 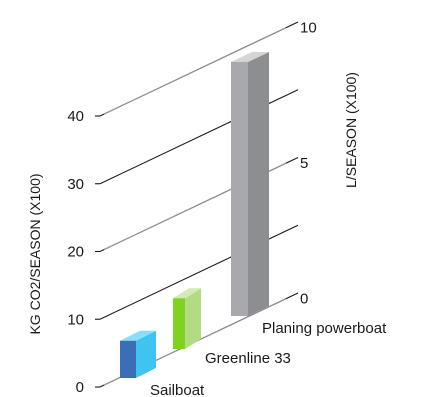 What do you see at coordinates (308, 28) in the screenshot?
I see `right-tick-label: 10` at bounding box center [308, 28].